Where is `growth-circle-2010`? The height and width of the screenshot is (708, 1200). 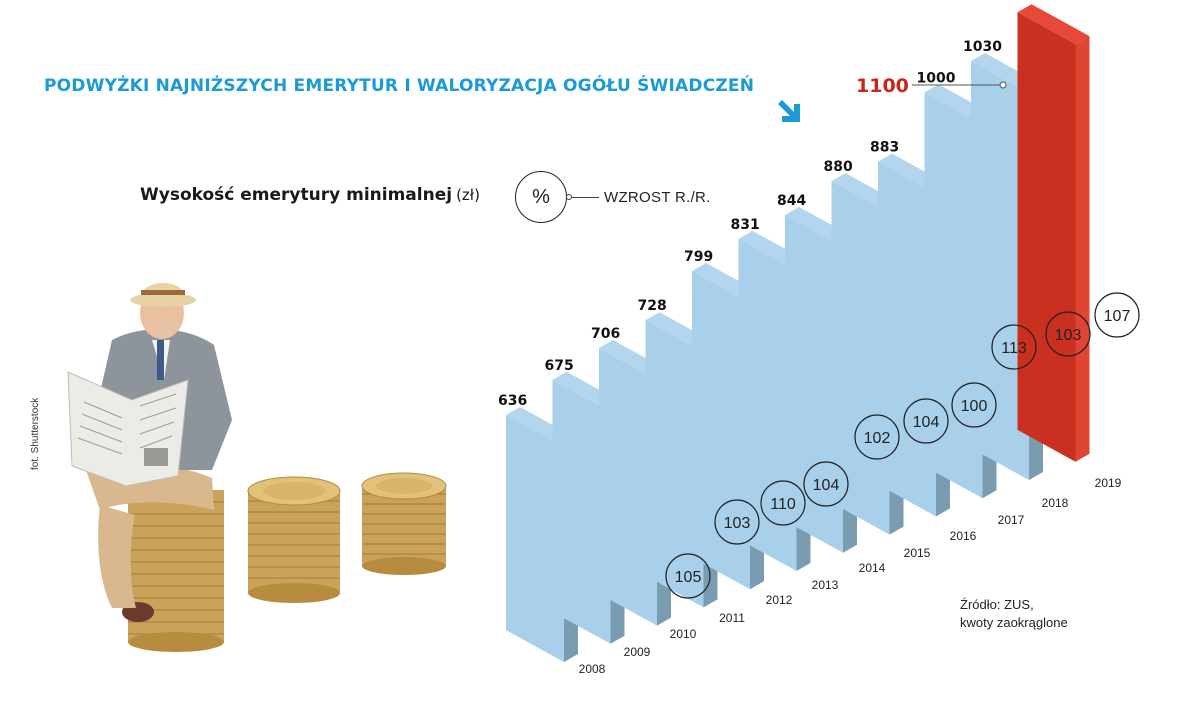
growth-circle-2010 is located at coordinates (688, 576).